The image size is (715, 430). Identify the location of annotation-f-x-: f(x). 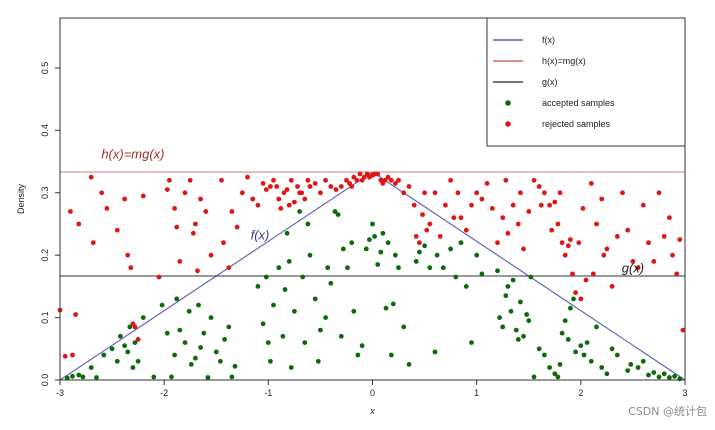
(260, 235).